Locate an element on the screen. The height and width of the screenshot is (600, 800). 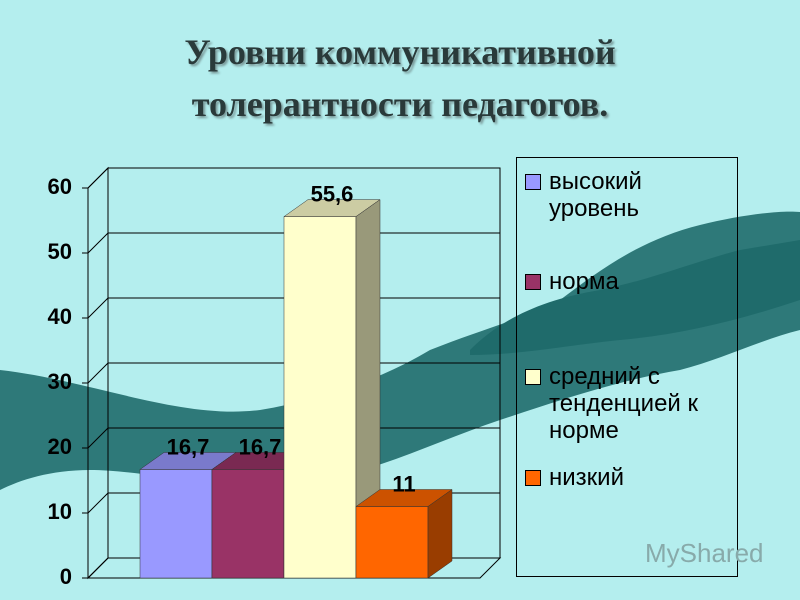
data-label: 55,6 is located at coordinates (332, 193).